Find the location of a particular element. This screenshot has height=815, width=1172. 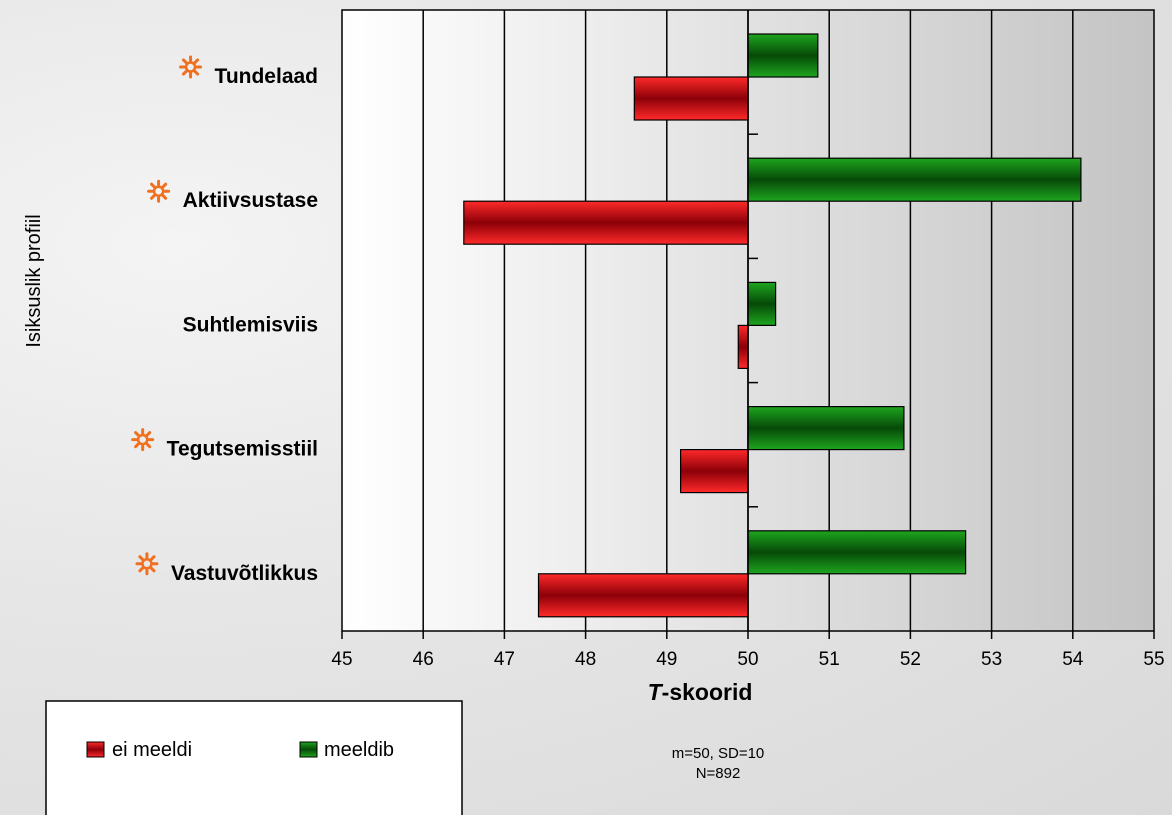

x-tick-label-53: 53 is located at coordinates (991, 659).